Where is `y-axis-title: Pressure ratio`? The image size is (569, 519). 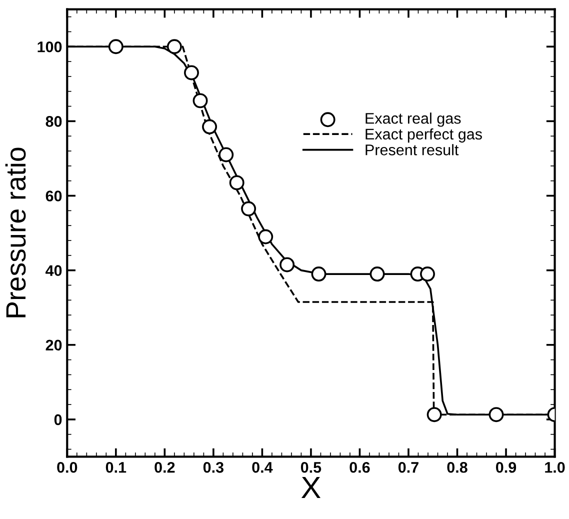 y-axis-title: Pressure ratio is located at coordinates (15, 233).